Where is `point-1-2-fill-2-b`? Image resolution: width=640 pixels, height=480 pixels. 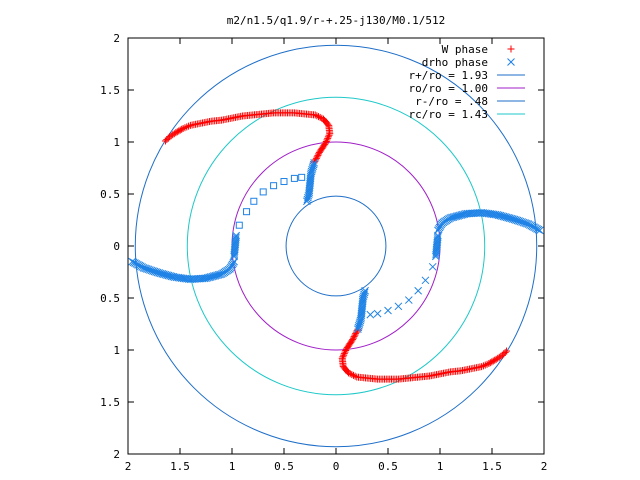
point-1-2-fill-2-b is located at coordinates (309, 187).